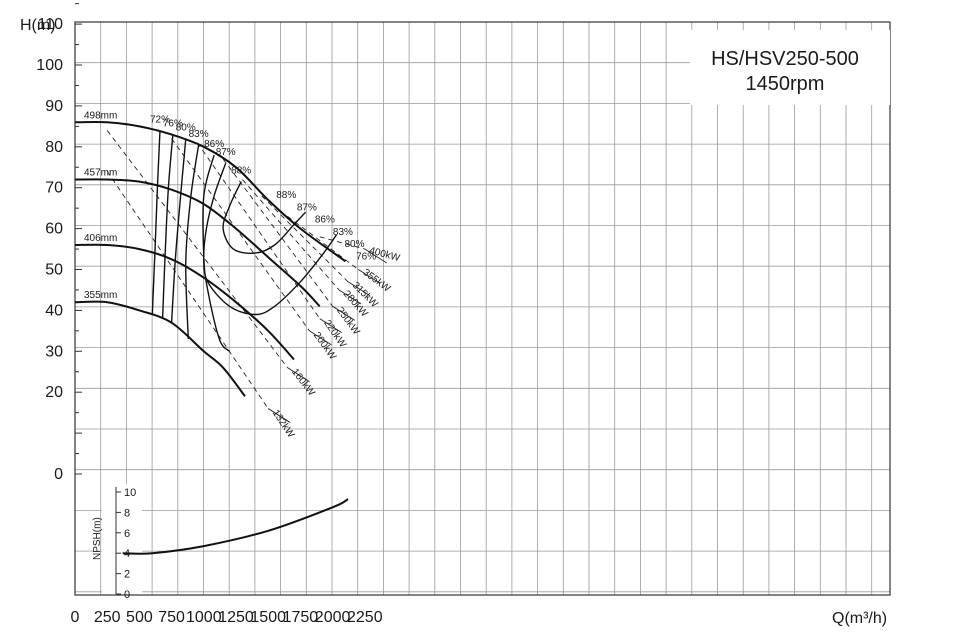 This screenshot has width=960, height=640. Describe the element at coordinates (366, 256) in the screenshot. I see `efficiency-label-right: 76%` at that location.